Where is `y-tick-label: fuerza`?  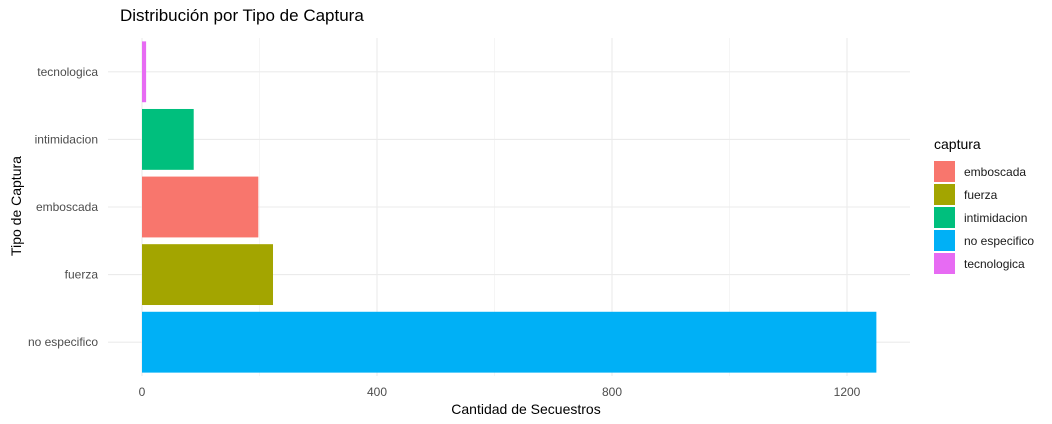 y-tick-label: fuerza is located at coordinates (82, 275).